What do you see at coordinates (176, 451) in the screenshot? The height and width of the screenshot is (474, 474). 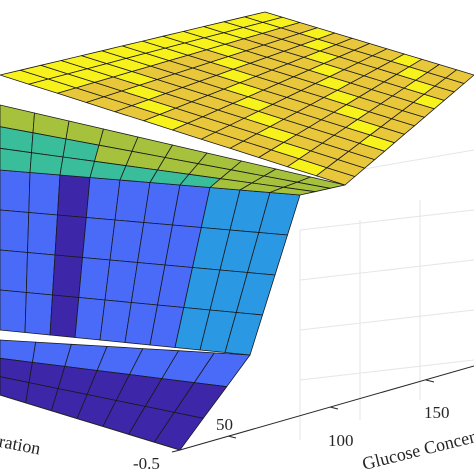 I see `y-tick-mark` at bounding box center [176, 451].